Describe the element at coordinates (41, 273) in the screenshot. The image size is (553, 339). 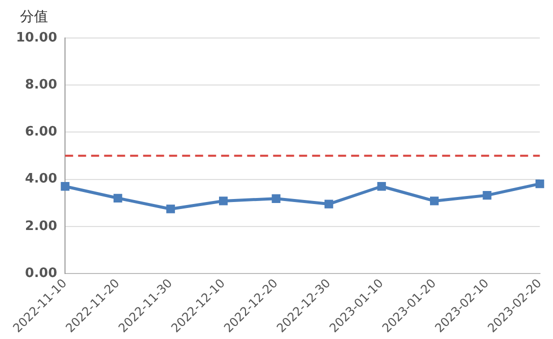
I see `y-tick-label: 0.00` at that location.